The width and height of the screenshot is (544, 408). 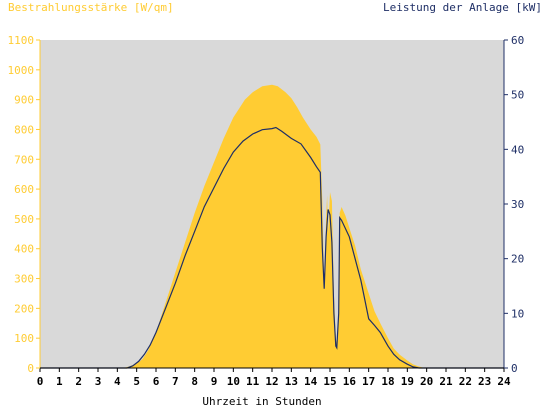 I want to click on x-tick-label: 18, so click(x=387, y=381).